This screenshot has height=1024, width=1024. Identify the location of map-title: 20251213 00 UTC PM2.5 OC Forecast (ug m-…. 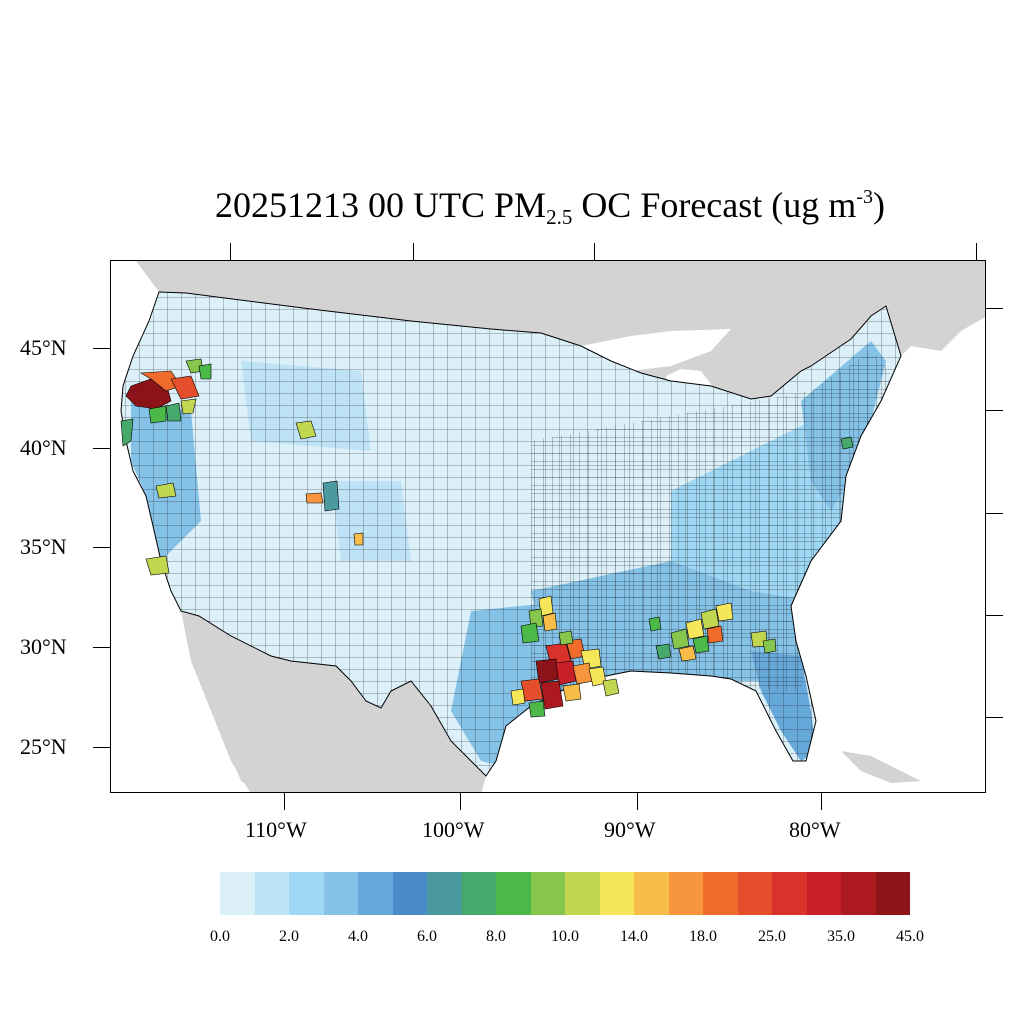
(550, 207).